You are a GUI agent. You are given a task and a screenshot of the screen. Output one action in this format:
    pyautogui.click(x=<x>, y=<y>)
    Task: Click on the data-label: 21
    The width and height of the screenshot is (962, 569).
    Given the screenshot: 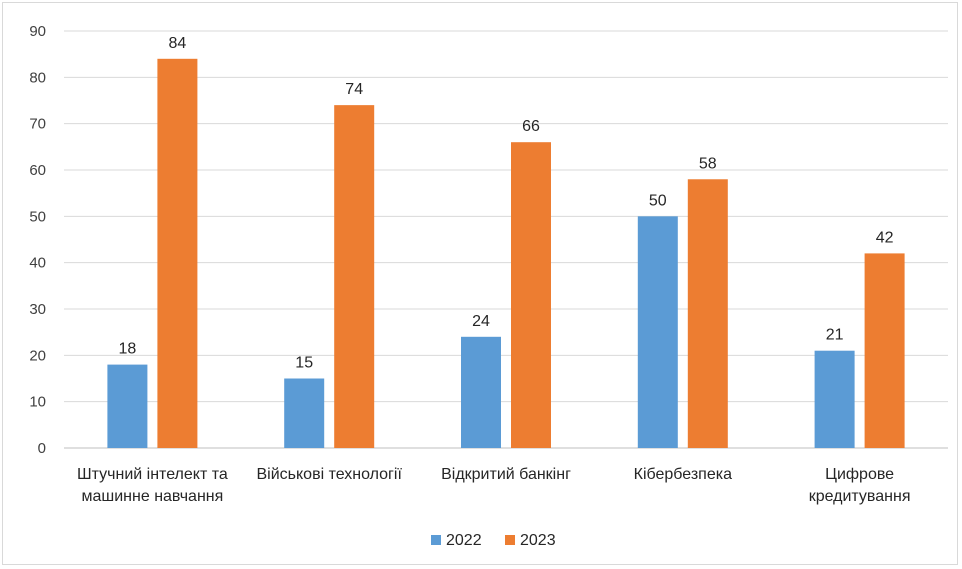 What is the action you would take?
    pyautogui.click(x=835, y=335)
    